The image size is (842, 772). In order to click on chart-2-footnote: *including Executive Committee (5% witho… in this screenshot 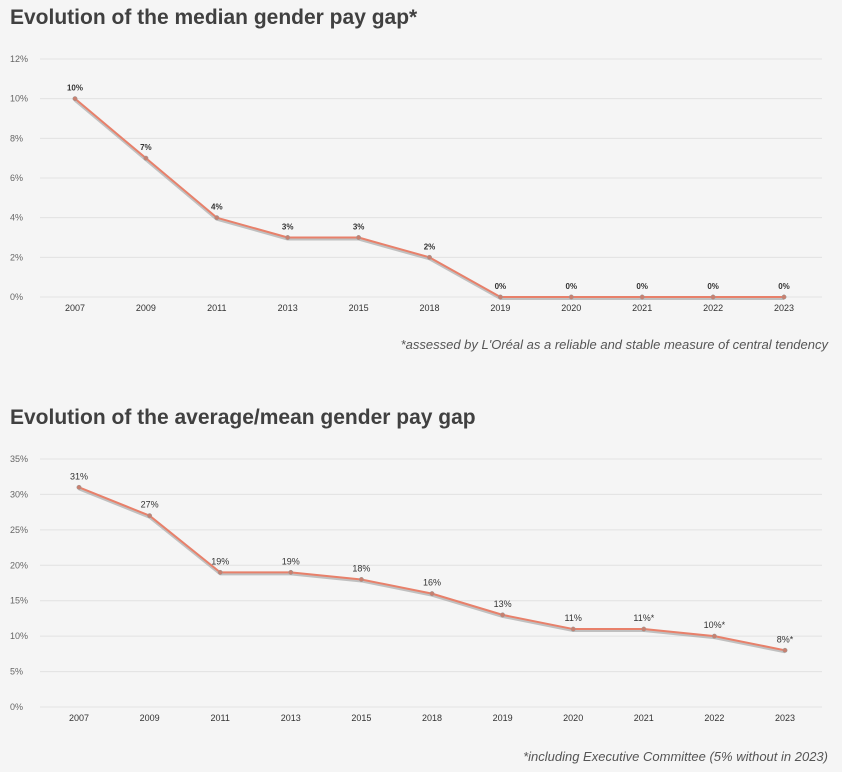, I will do `click(675, 756)`.